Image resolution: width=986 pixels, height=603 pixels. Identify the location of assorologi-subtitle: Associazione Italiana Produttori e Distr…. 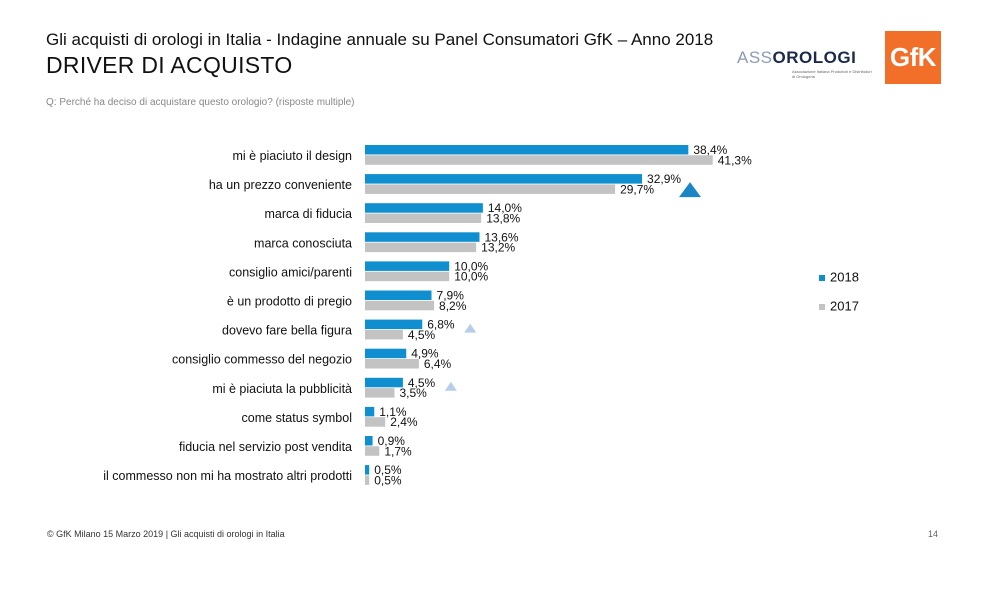
(832, 74).